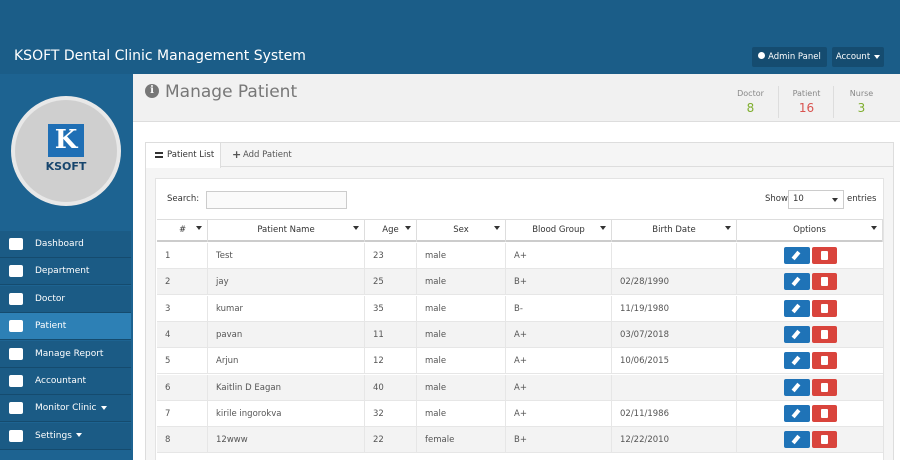 The width and height of the screenshot is (900, 460). I want to click on table-cell: Arjun, so click(286, 361).